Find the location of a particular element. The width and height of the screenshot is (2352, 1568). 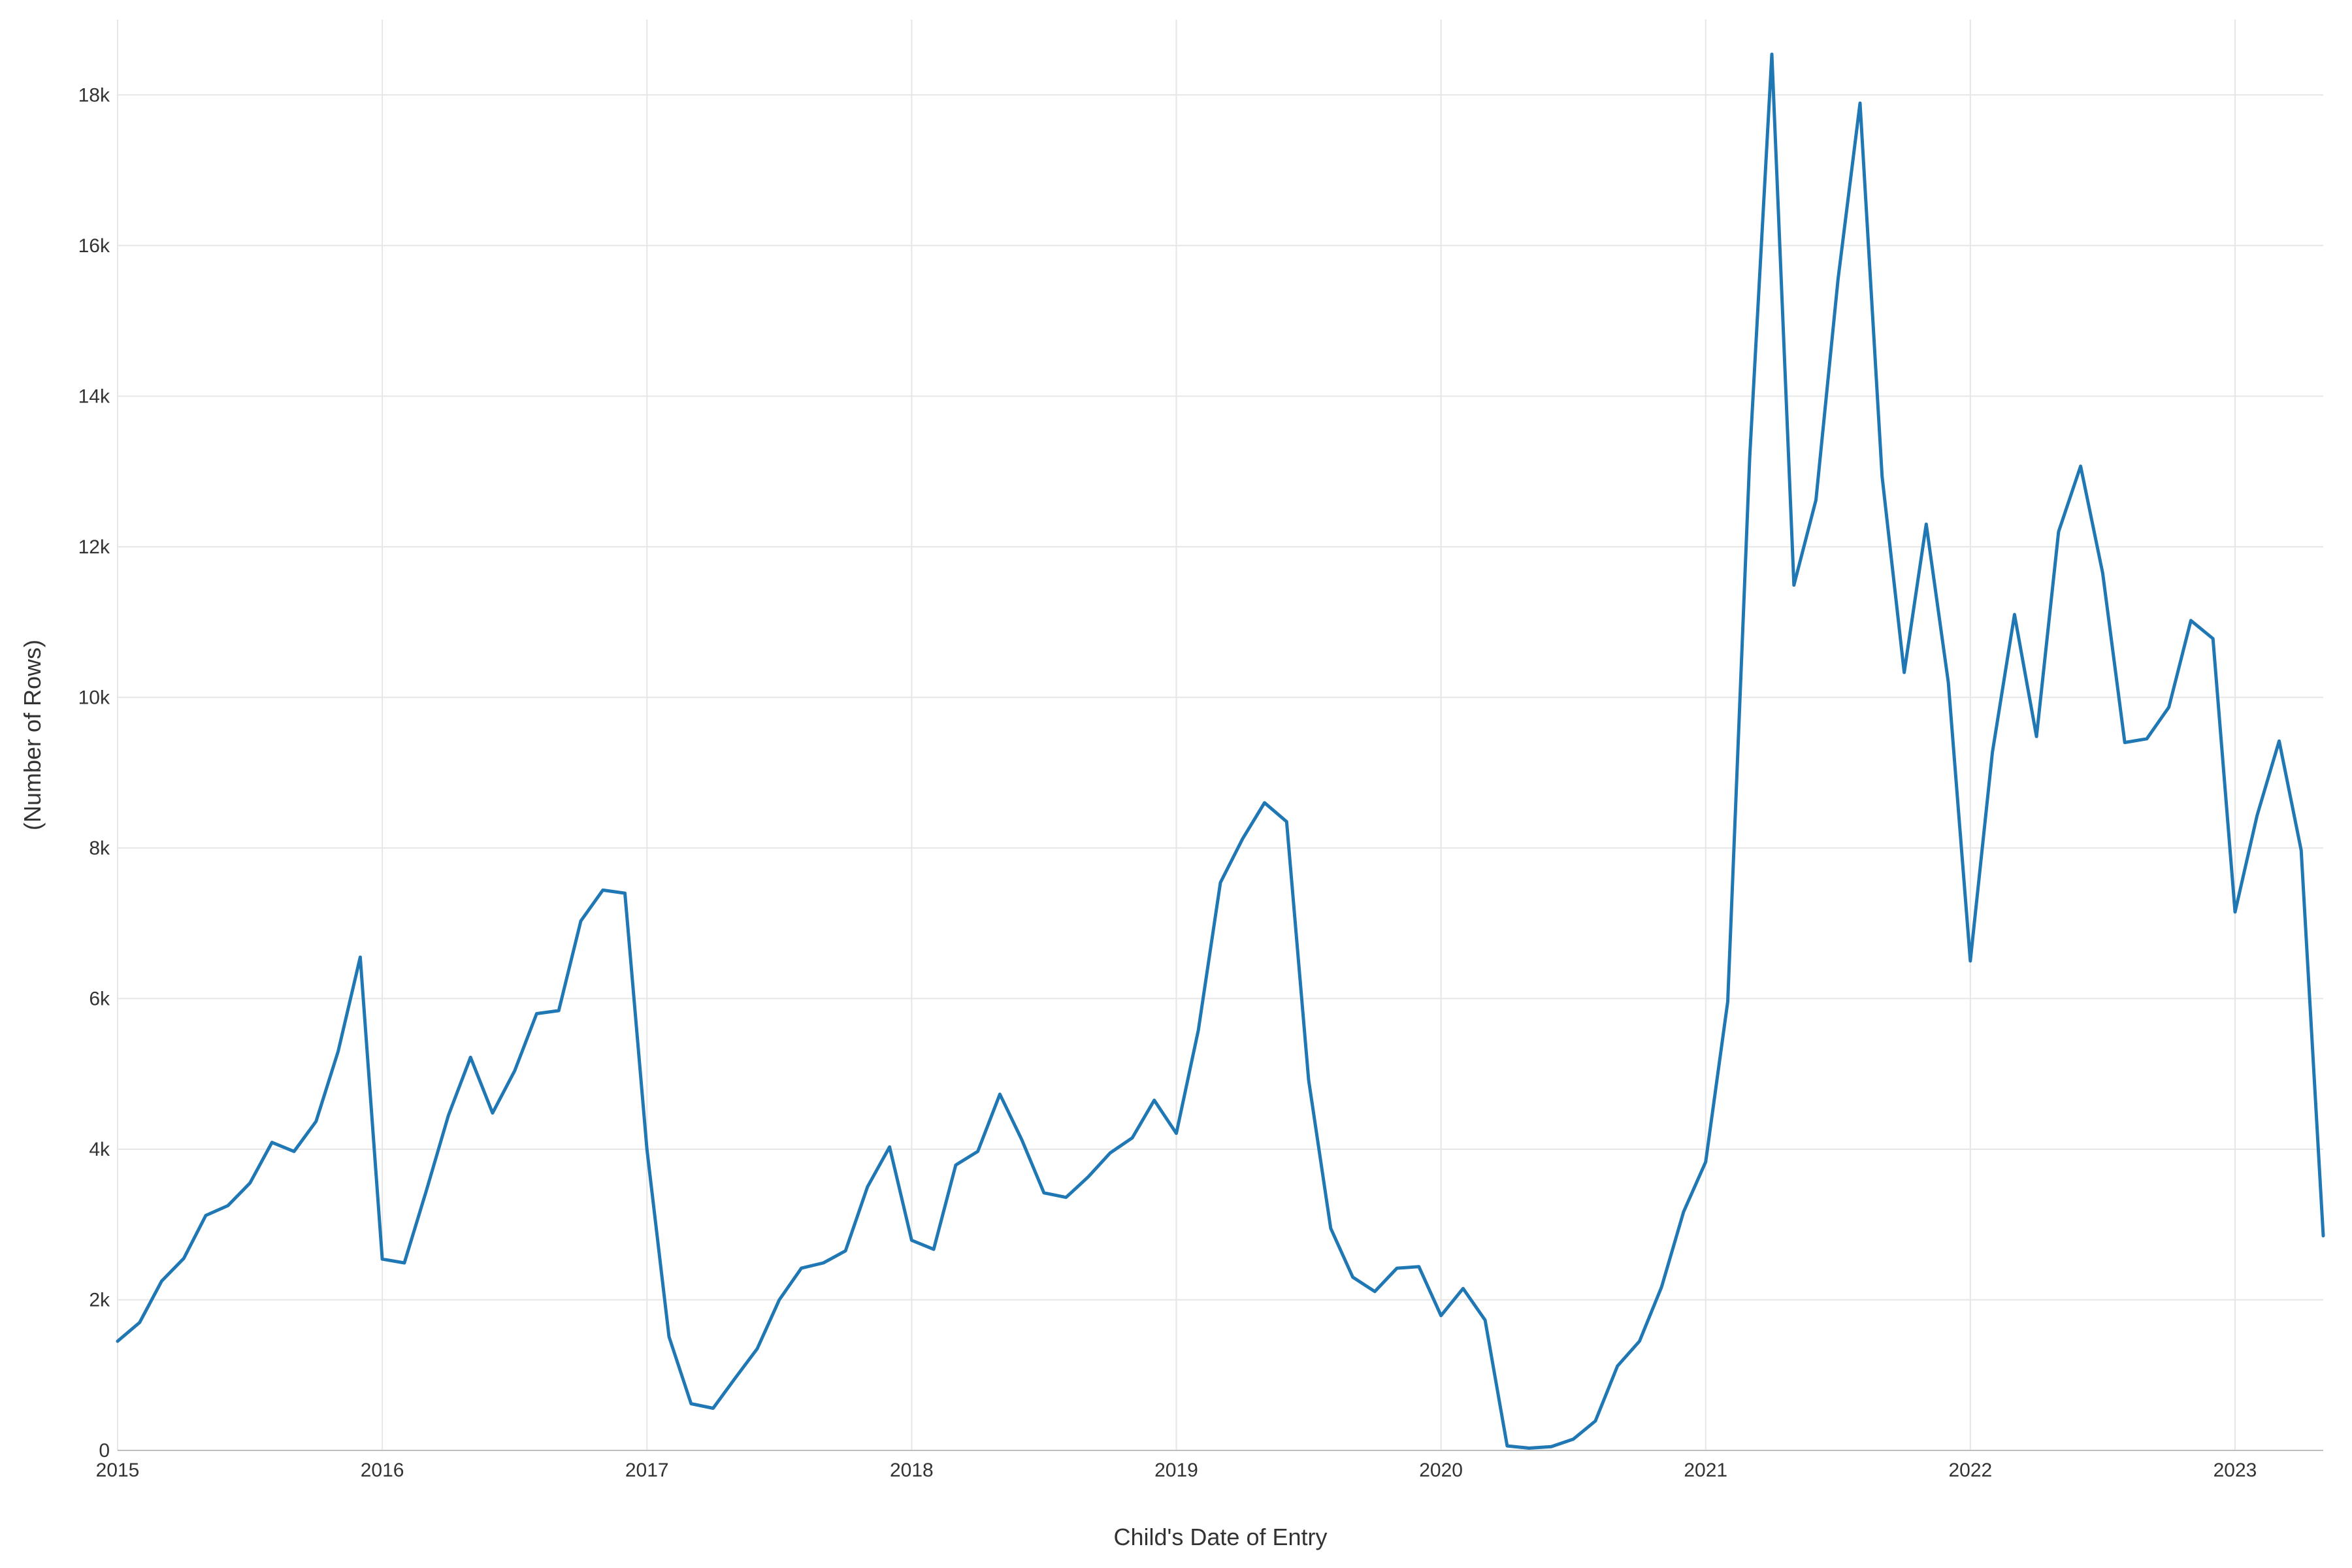

y-tick-label: 6k is located at coordinates (99, 998).